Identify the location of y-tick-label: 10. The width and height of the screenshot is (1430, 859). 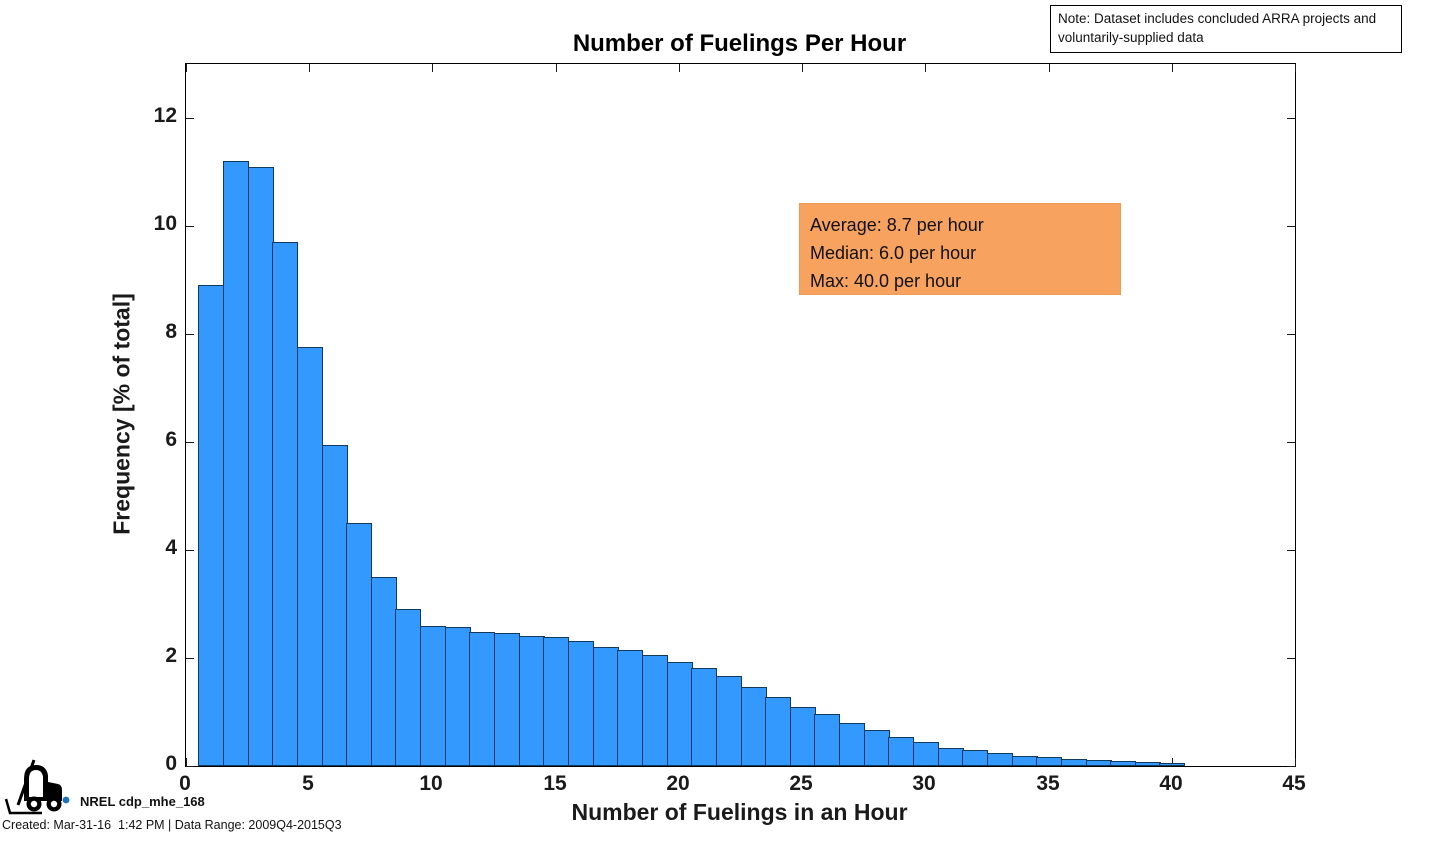
(165, 223).